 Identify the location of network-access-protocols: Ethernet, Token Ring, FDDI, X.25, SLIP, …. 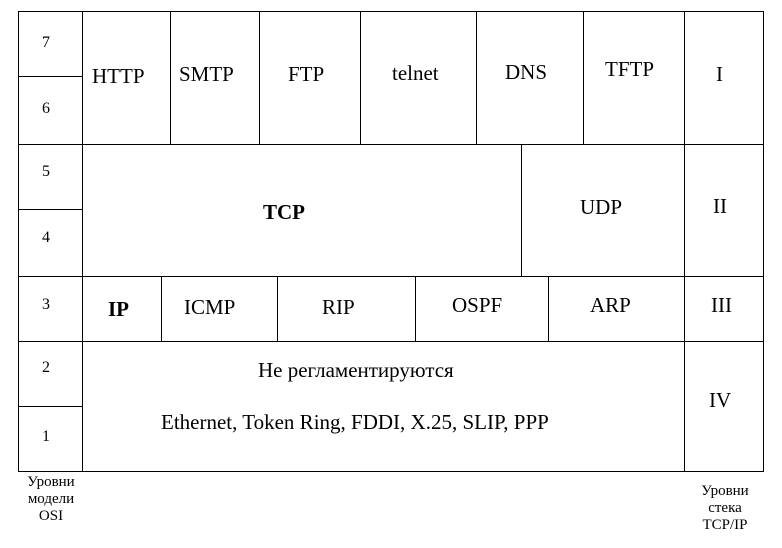
(355, 422).